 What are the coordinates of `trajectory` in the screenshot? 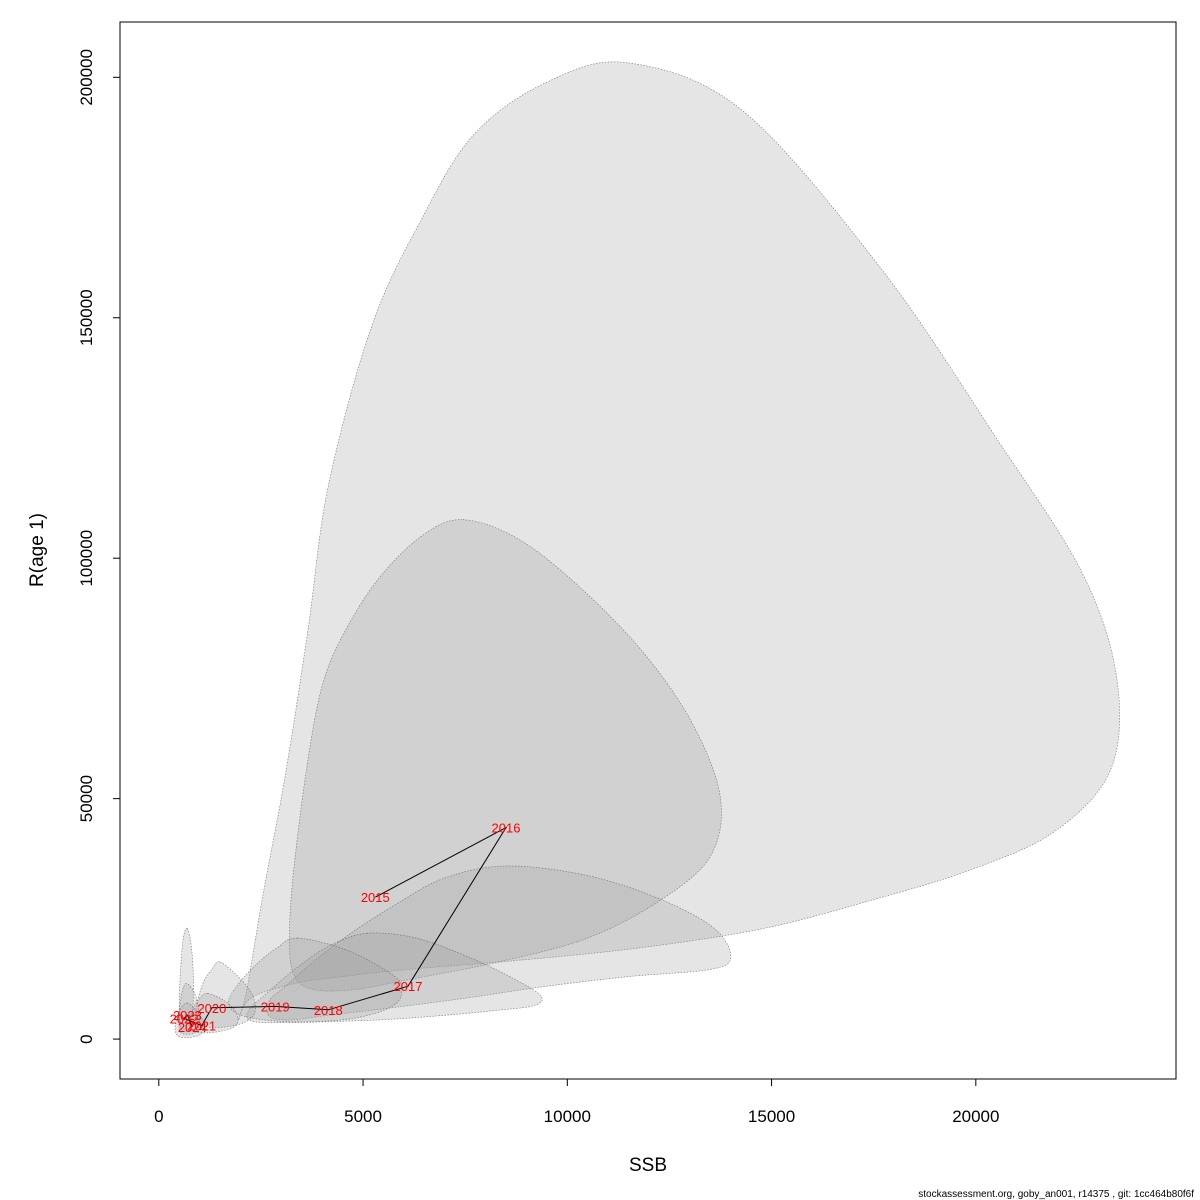 It's located at (345, 927).